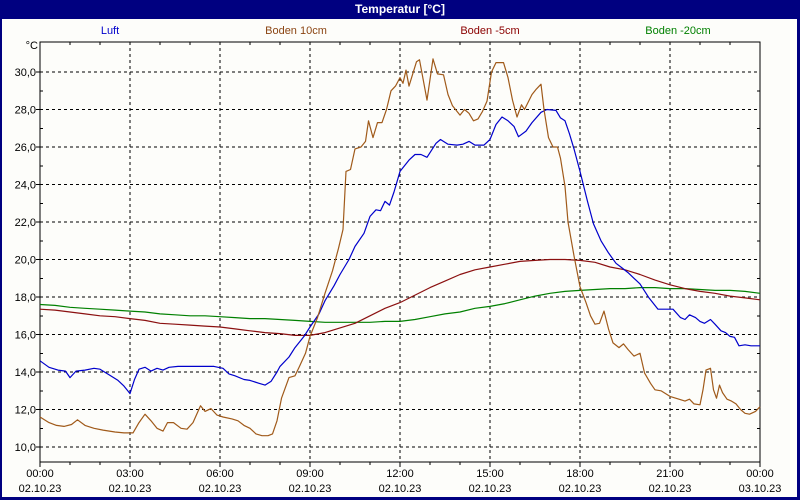 The height and width of the screenshot is (500, 800). What do you see at coordinates (296, 31) in the screenshot?
I see `legend-item-boden-10cm: Boden 10cm` at bounding box center [296, 31].